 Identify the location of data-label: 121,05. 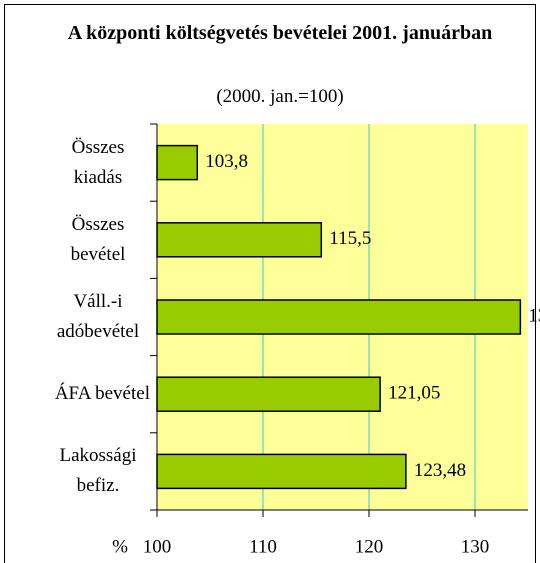
(414, 393).